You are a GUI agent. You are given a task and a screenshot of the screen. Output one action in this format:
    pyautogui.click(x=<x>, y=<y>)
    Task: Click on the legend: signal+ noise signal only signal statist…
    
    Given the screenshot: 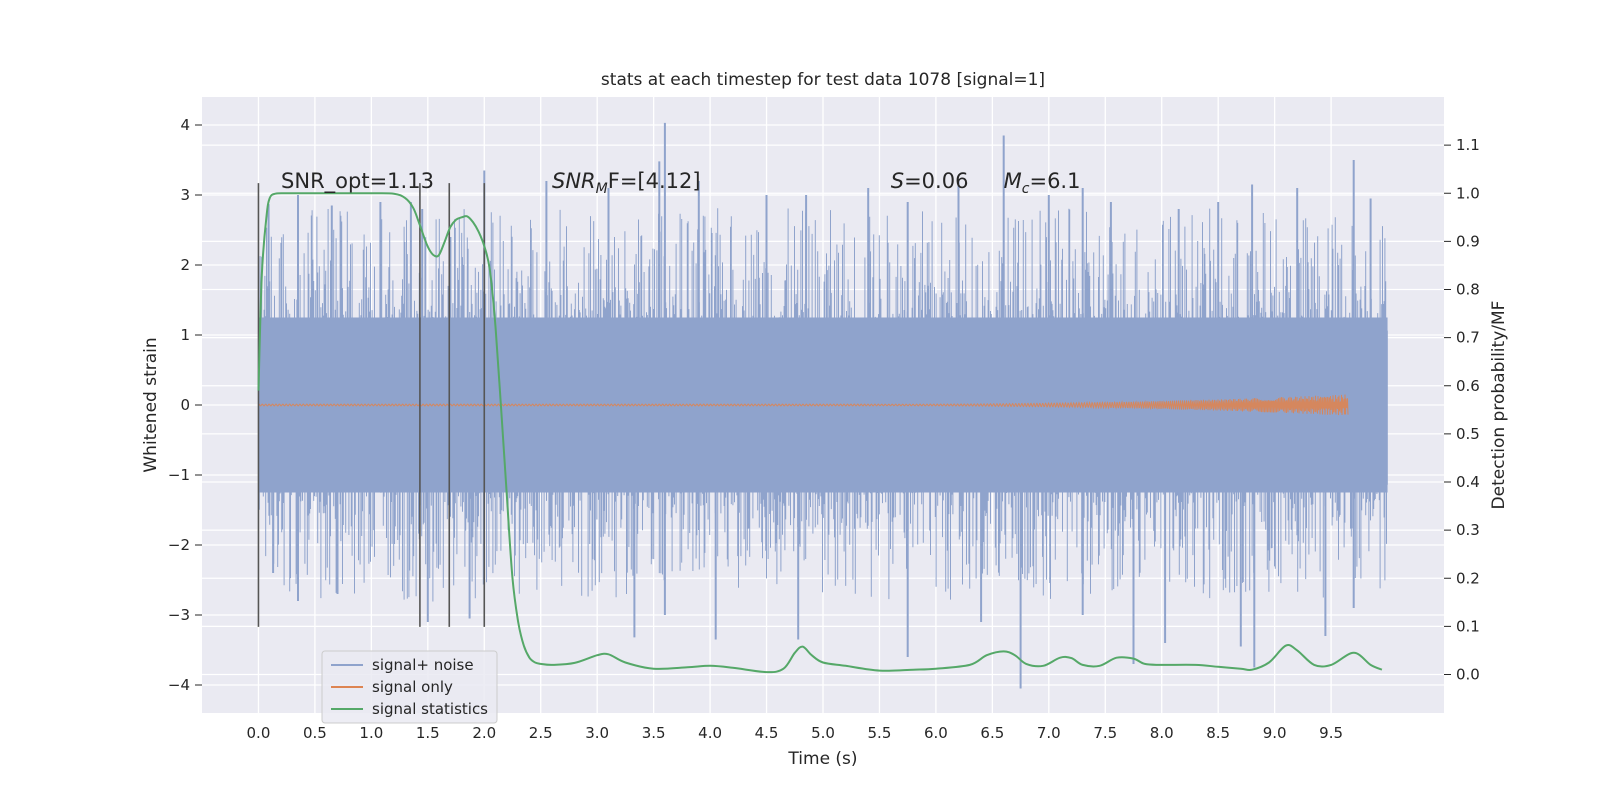 What is the action you would take?
    pyautogui.click(x=409, y=687)
    